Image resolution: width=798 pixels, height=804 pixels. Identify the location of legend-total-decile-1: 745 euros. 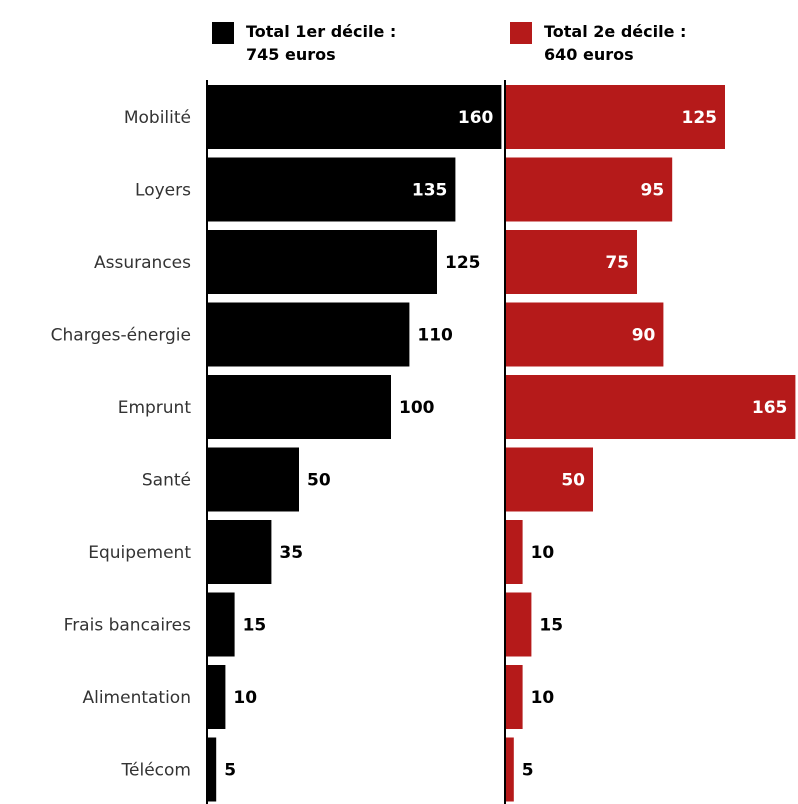
(291, 54).